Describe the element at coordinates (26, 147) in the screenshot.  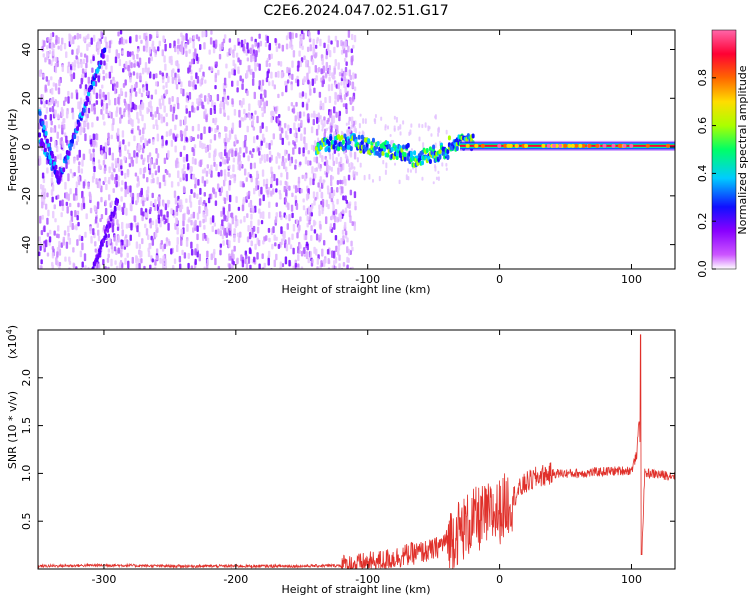
I see `y-tick-label: 0` at that location.